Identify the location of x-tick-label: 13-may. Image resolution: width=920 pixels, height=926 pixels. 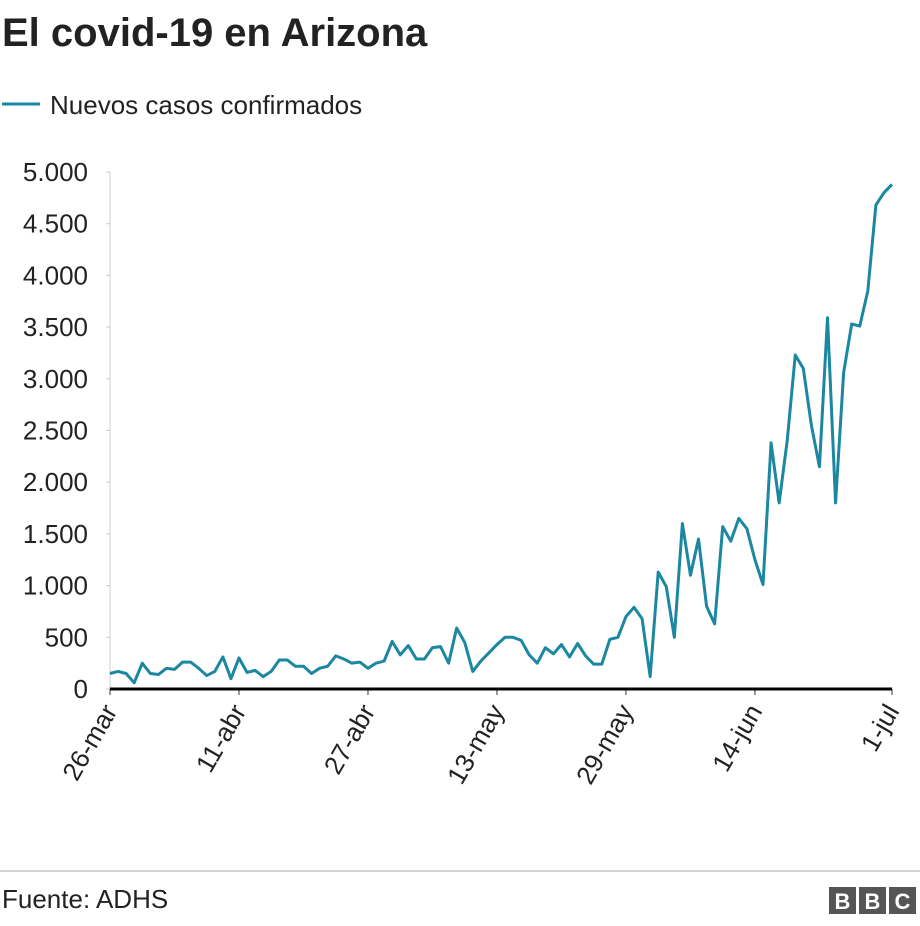
(475, 744).